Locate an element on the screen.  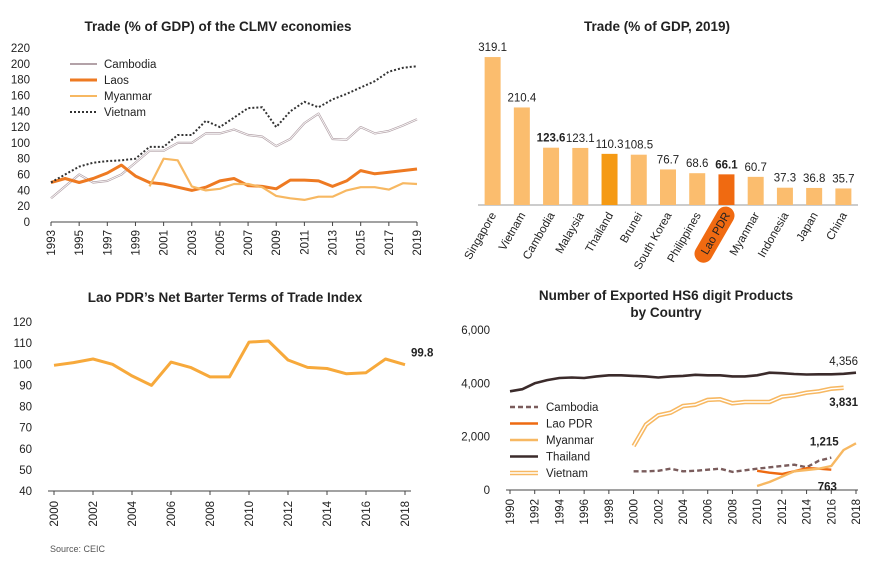
value-annotation: 1,215 is located at coordinates (824, 443).